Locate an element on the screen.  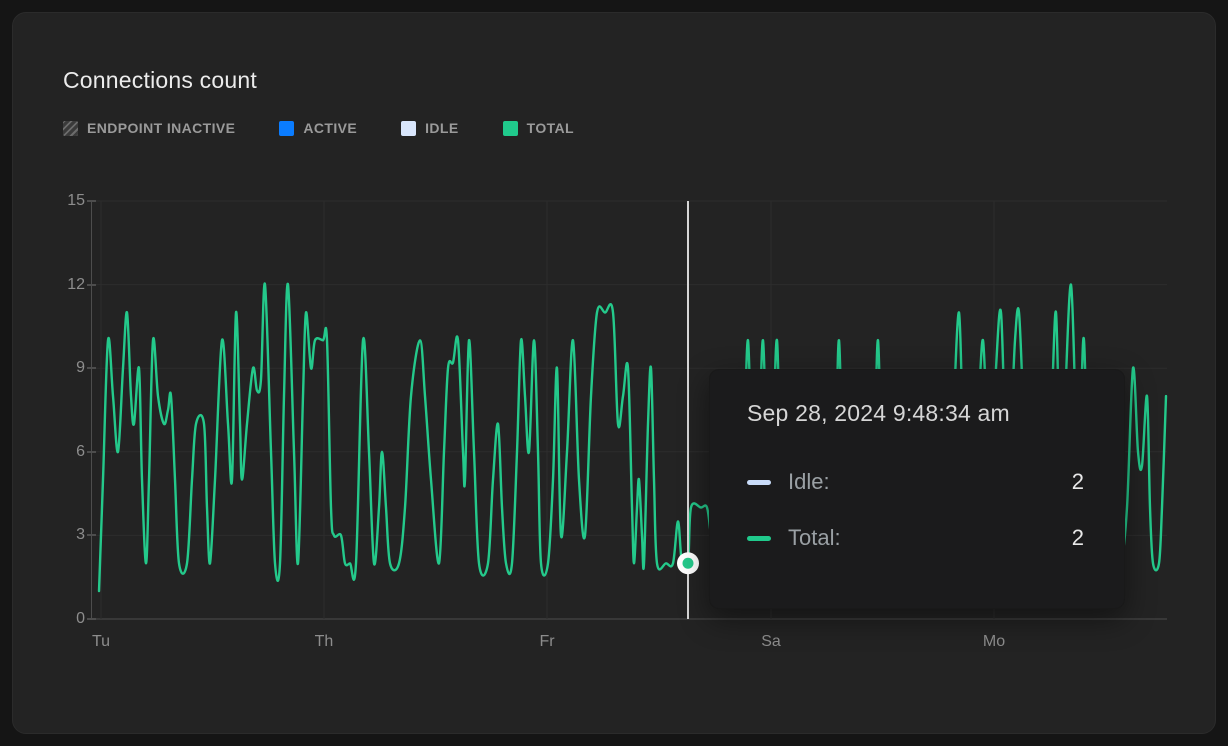
idle-series-dash-icon is located at coordinates (759, 482).